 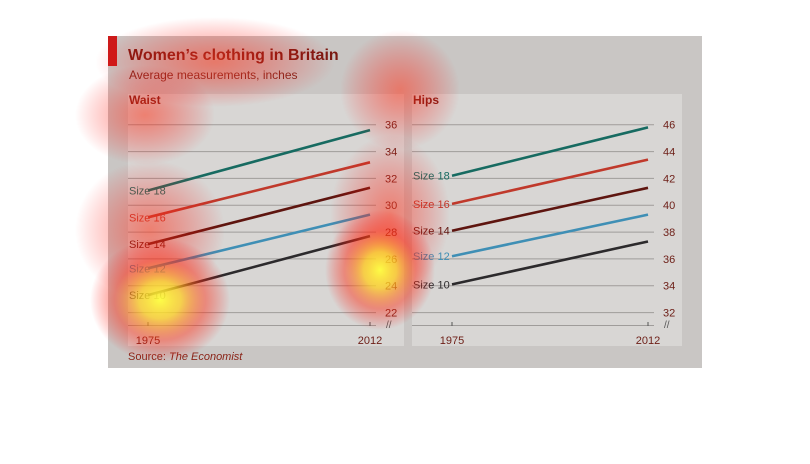 What do you see at coordinates (145, 100) in the screenshot?
I see `waist-panel-title: Waist` at bounding box center [145, 100].